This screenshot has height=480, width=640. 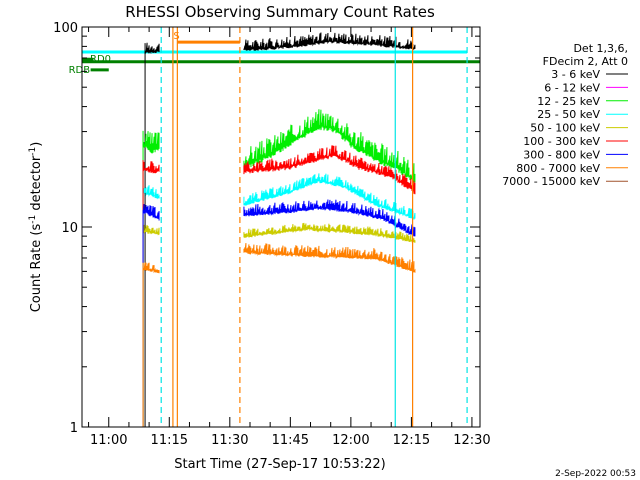 What do you see at coordinates (471, 440) in the screenshot?
I see `x-tick-label-6: 12:30` at bounding box center [471, 440].